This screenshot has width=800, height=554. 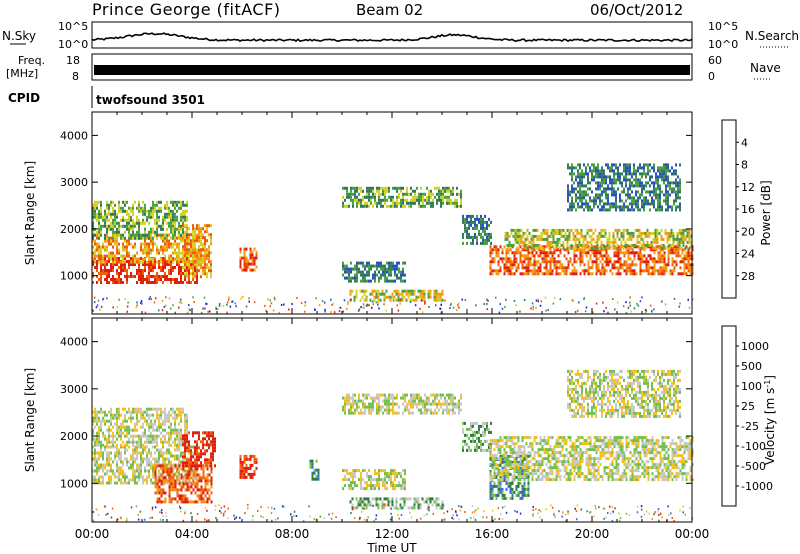 I want to click on velocity-cbar-label-sup: -1, so click(x=767, y=384).